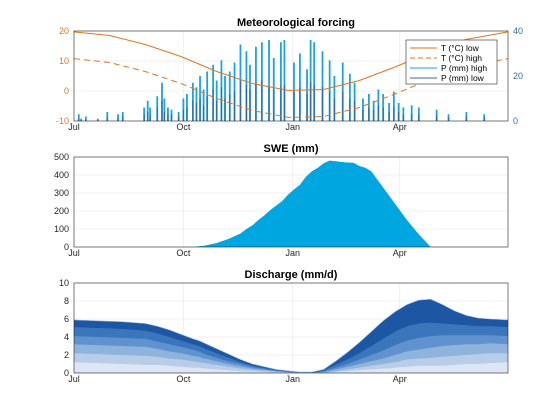 The width and height of the screenshot is (560, 420). Describe the element at coordinates (463, 78) in the screenshot. I see `legend-label-p-low: P (mm) low` at that location.